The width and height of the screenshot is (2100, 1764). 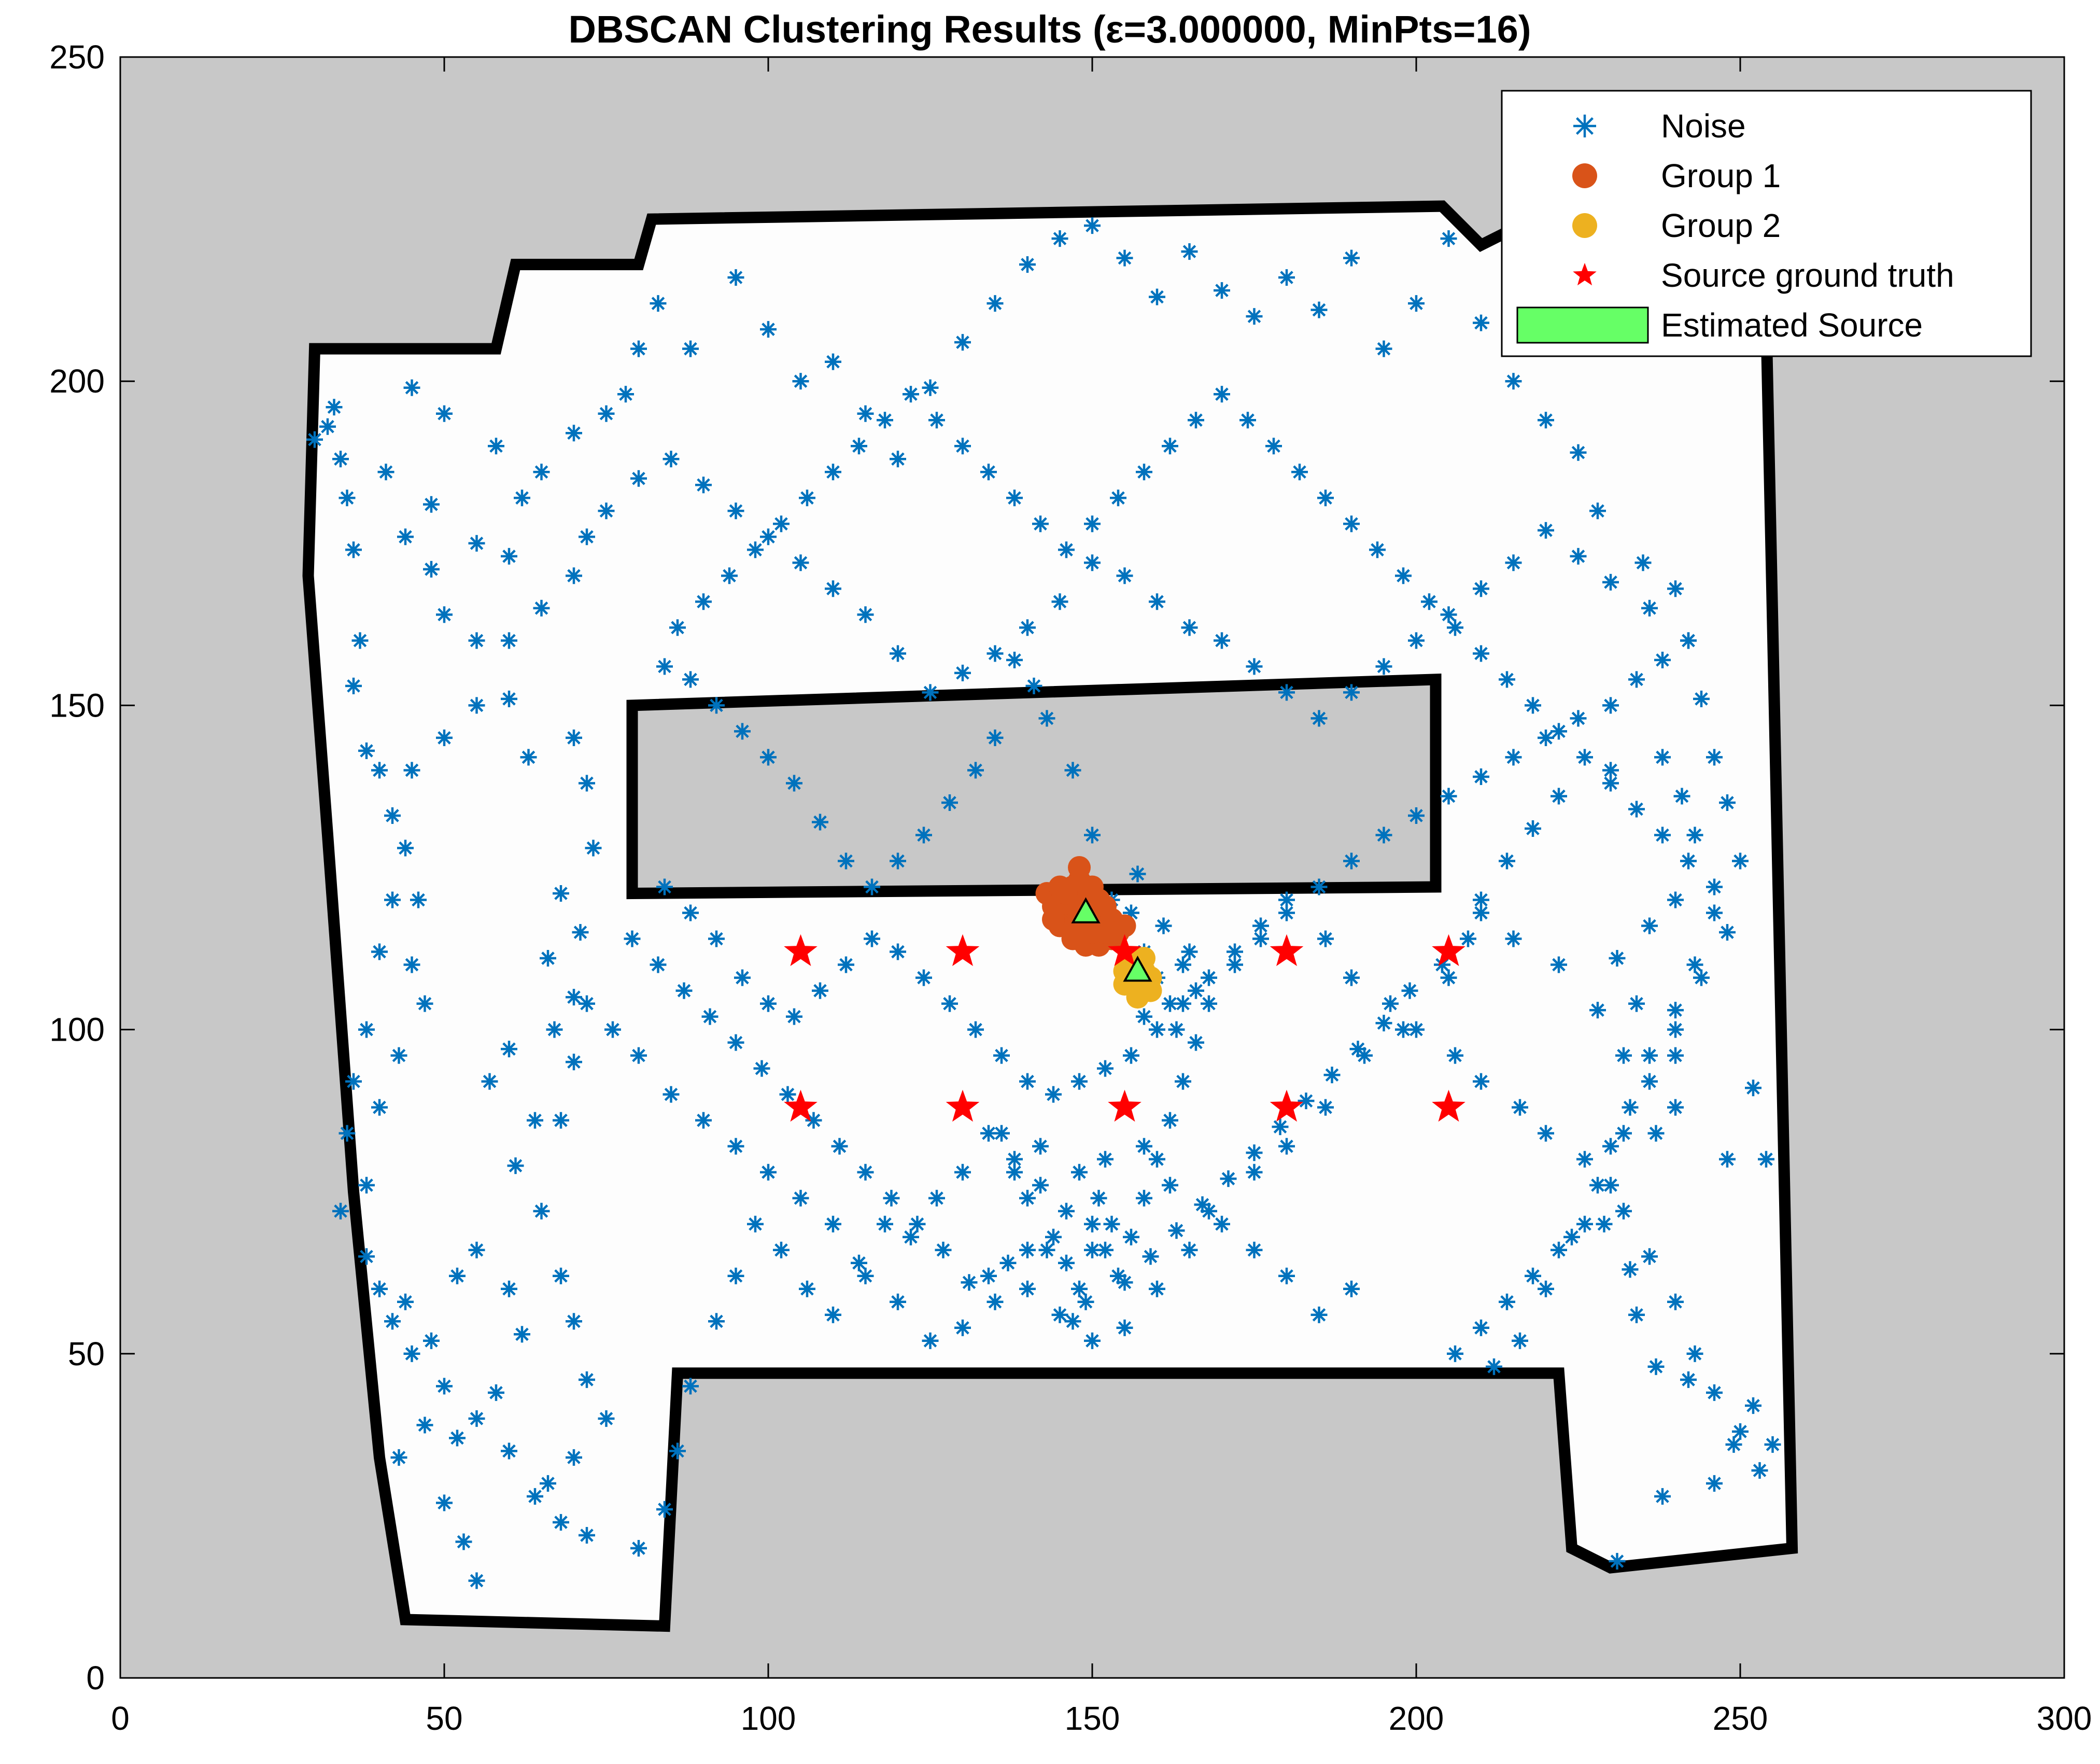 I want to click on legend-noise-marker, so click(x=1584, y=126).